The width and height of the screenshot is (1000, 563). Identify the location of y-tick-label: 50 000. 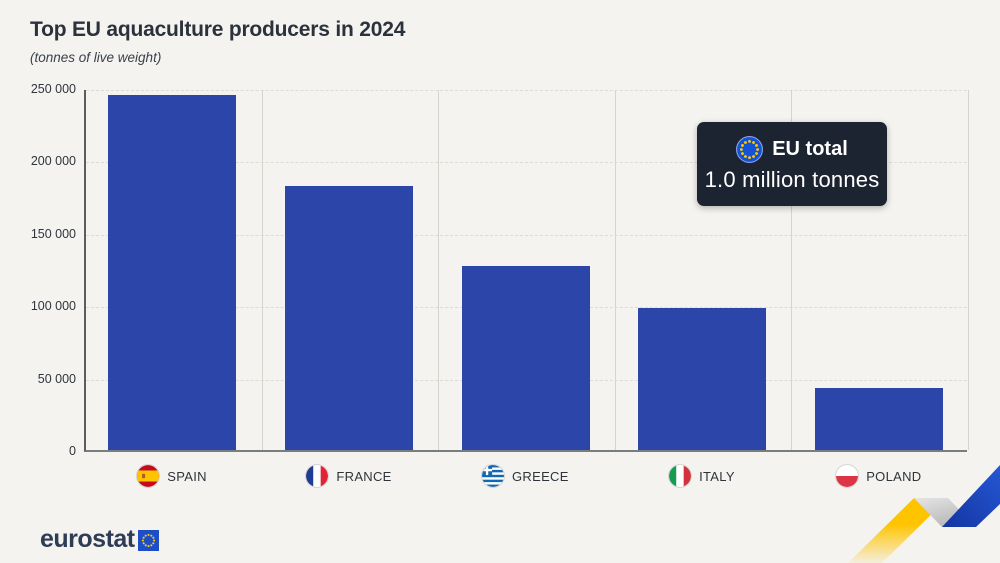
(56, 378).